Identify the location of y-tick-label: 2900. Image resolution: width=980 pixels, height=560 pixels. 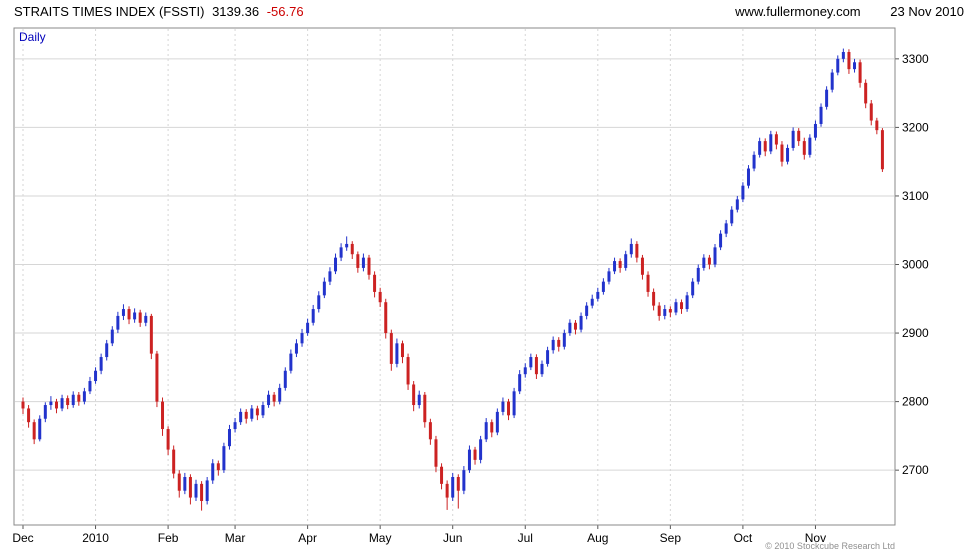
(915, 333).